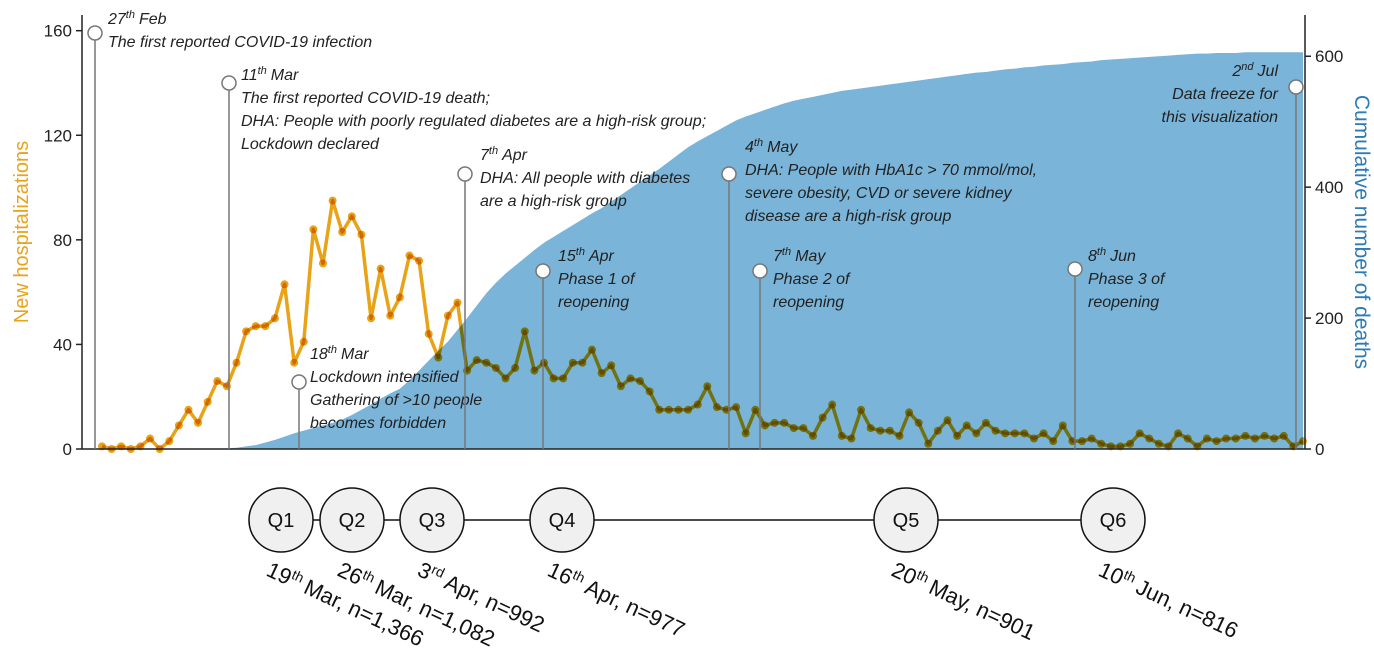 The width and height of the screenshot is (1374, 666). Describe the element at coordinates (560, 573) in the screenshot. I see `quarter-day: 16` at that location.